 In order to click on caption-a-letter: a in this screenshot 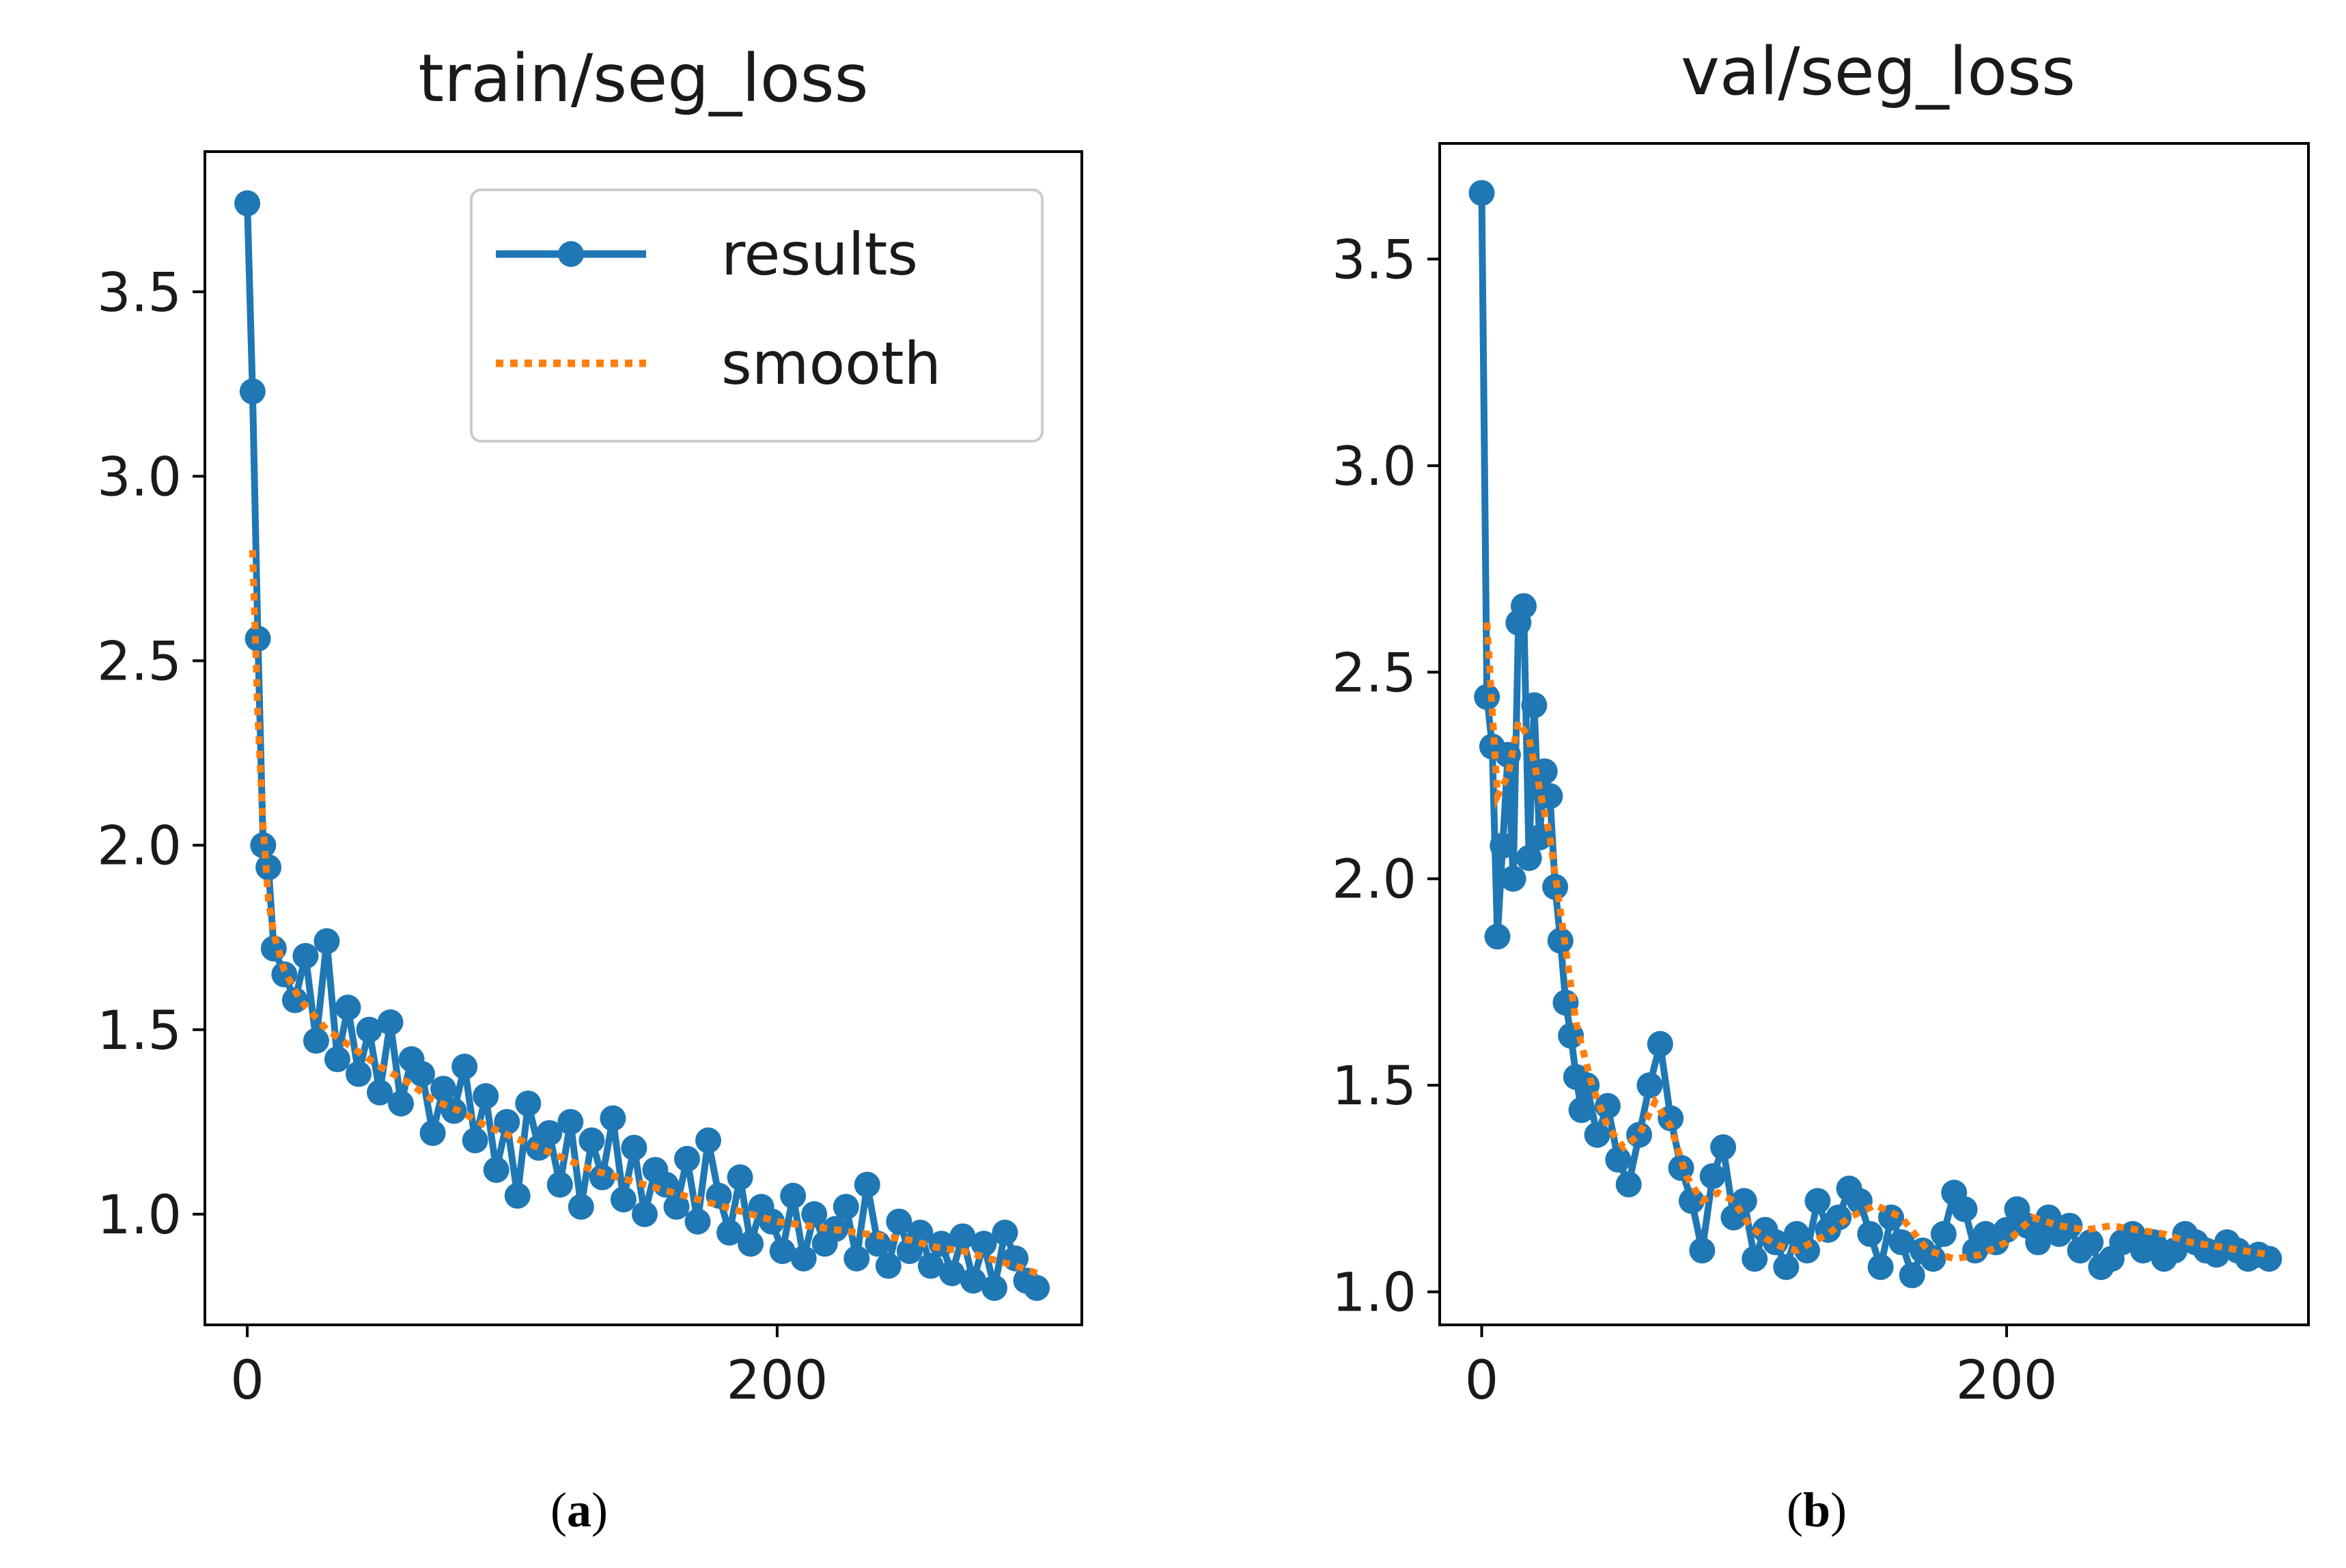, I will do `click(578, 1510)`.